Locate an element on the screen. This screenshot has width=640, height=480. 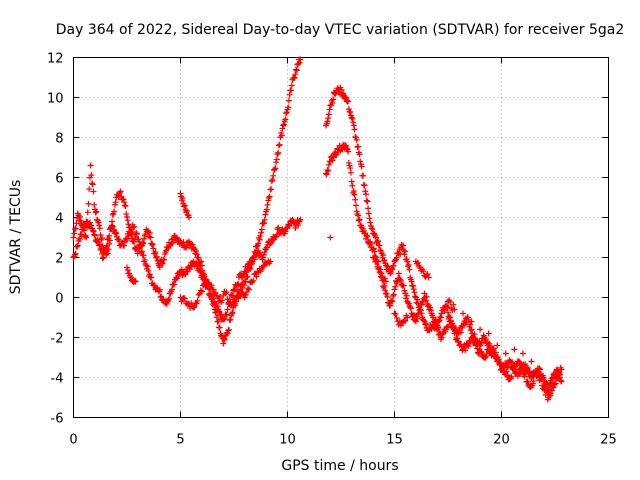
y-tick-label: -6 is located at coordinates (57, 419).